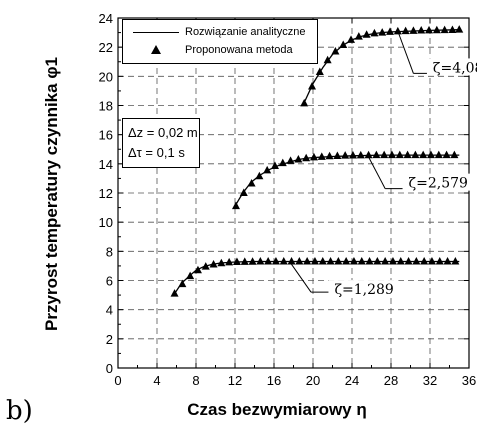  What do you see at coordinates (313, 380) in the screenshot?
I see `x-tick-label: 20` at bounding box center [313, 380].